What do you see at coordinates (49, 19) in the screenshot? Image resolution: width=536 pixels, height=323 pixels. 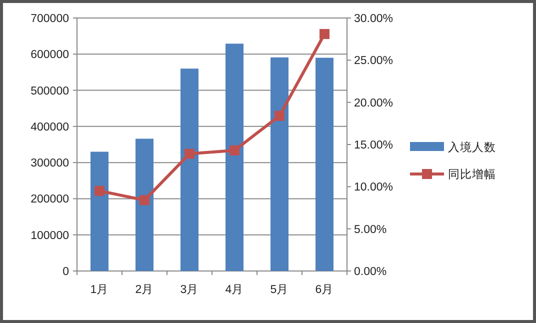 I see `y-tick-label: 700000` at bounding box center [49, 19].